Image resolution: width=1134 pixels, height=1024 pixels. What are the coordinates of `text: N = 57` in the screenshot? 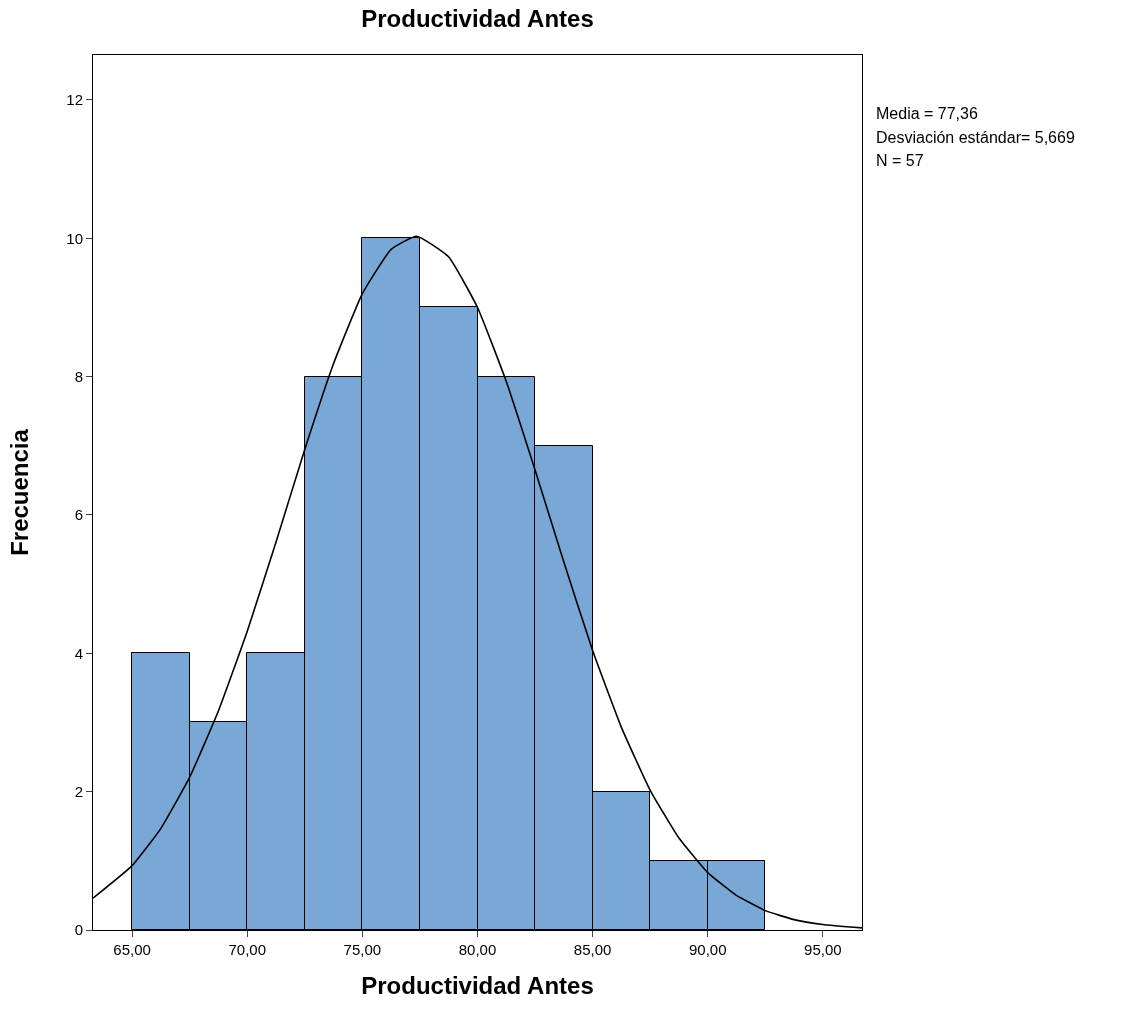 It's located at (900, 160).